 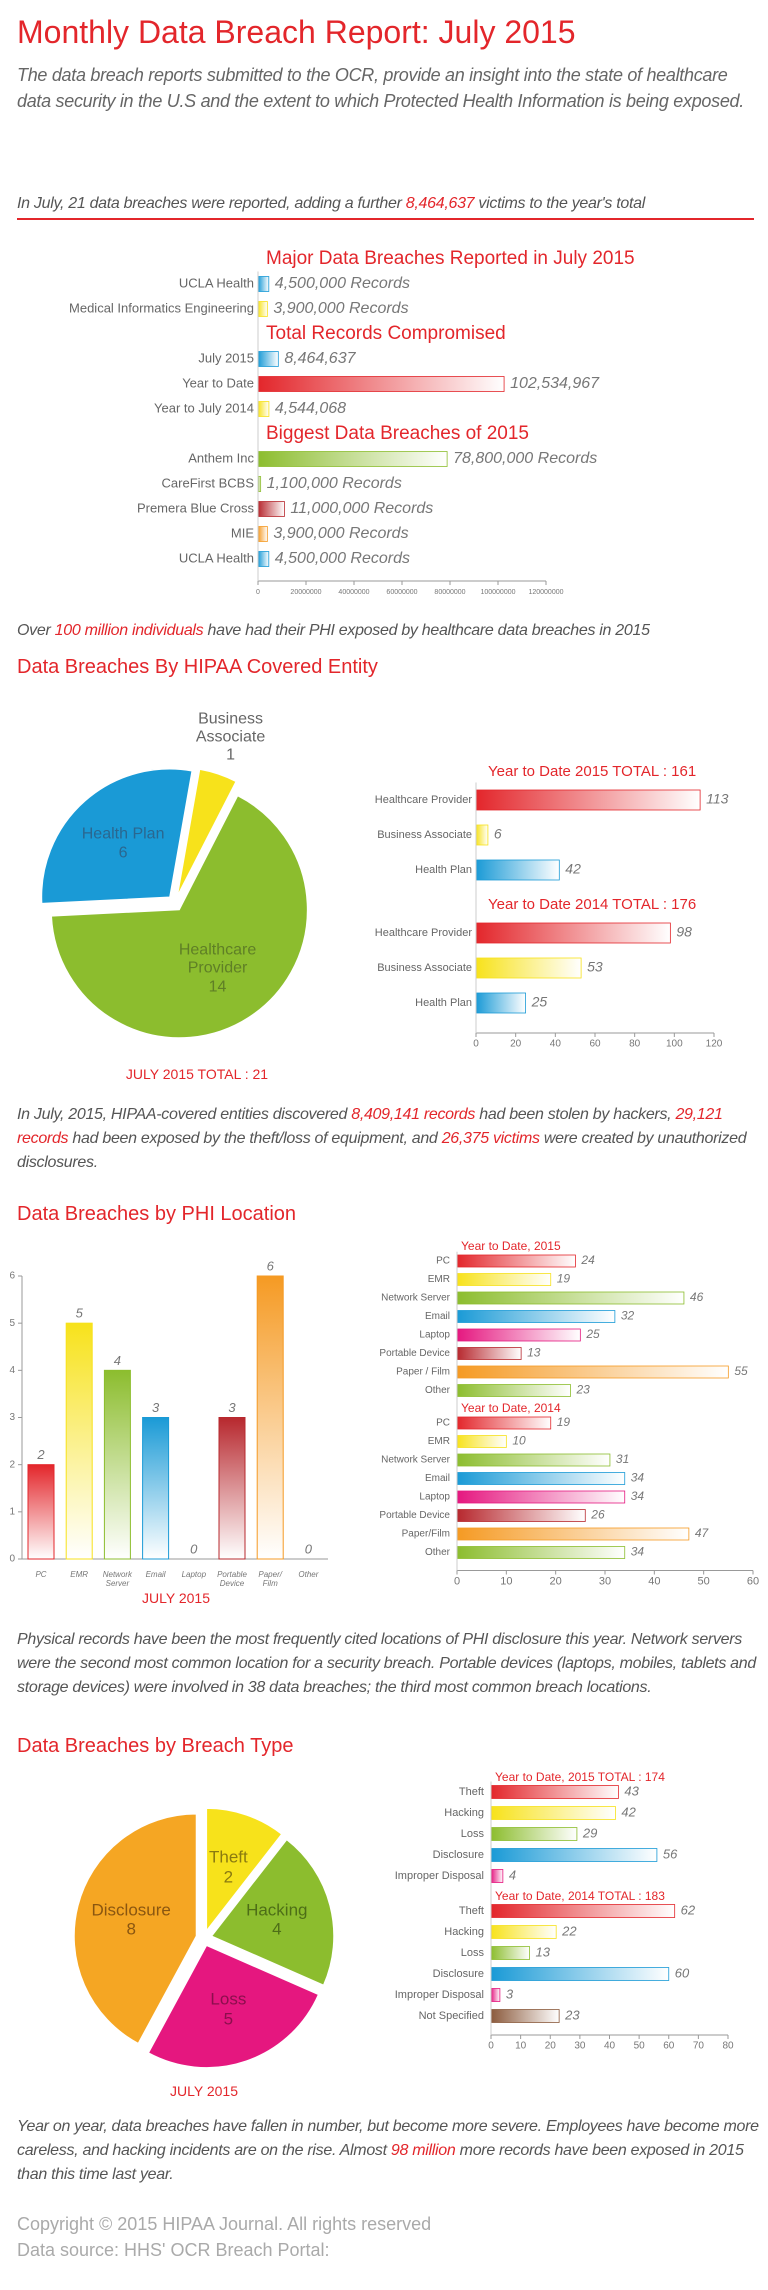 I want to click on section-title: Data Breaches by Breach Type, so click(x=155, y=1746).